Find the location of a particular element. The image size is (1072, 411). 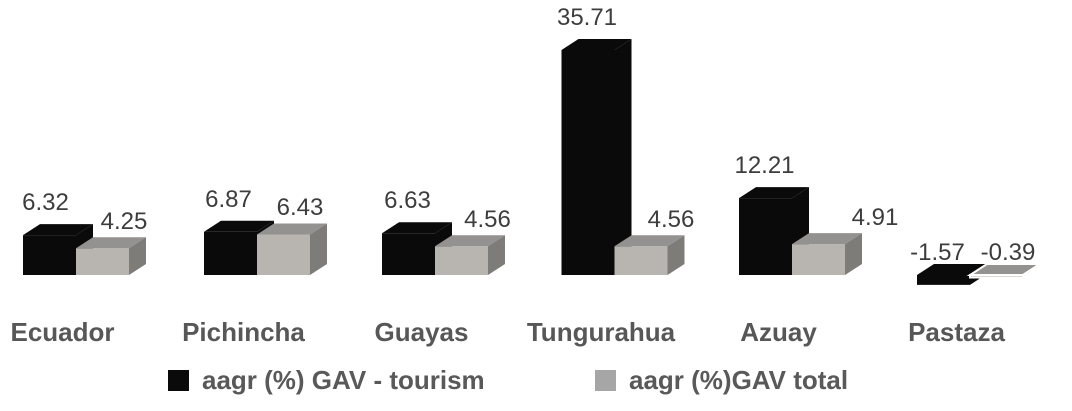

legend-swatch-gav-tourism-icon is located at coordinates (178, 380).